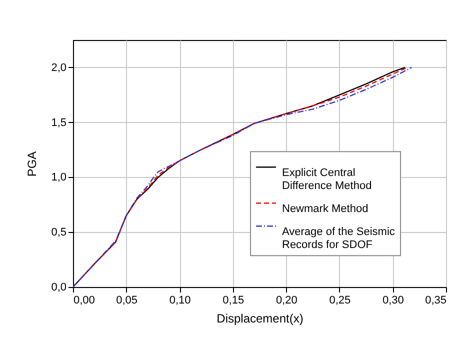 Image resolution: width=474 pixels, height=358 pixels. I want to click on y-tick-label: 0,5, so click(58, 232).